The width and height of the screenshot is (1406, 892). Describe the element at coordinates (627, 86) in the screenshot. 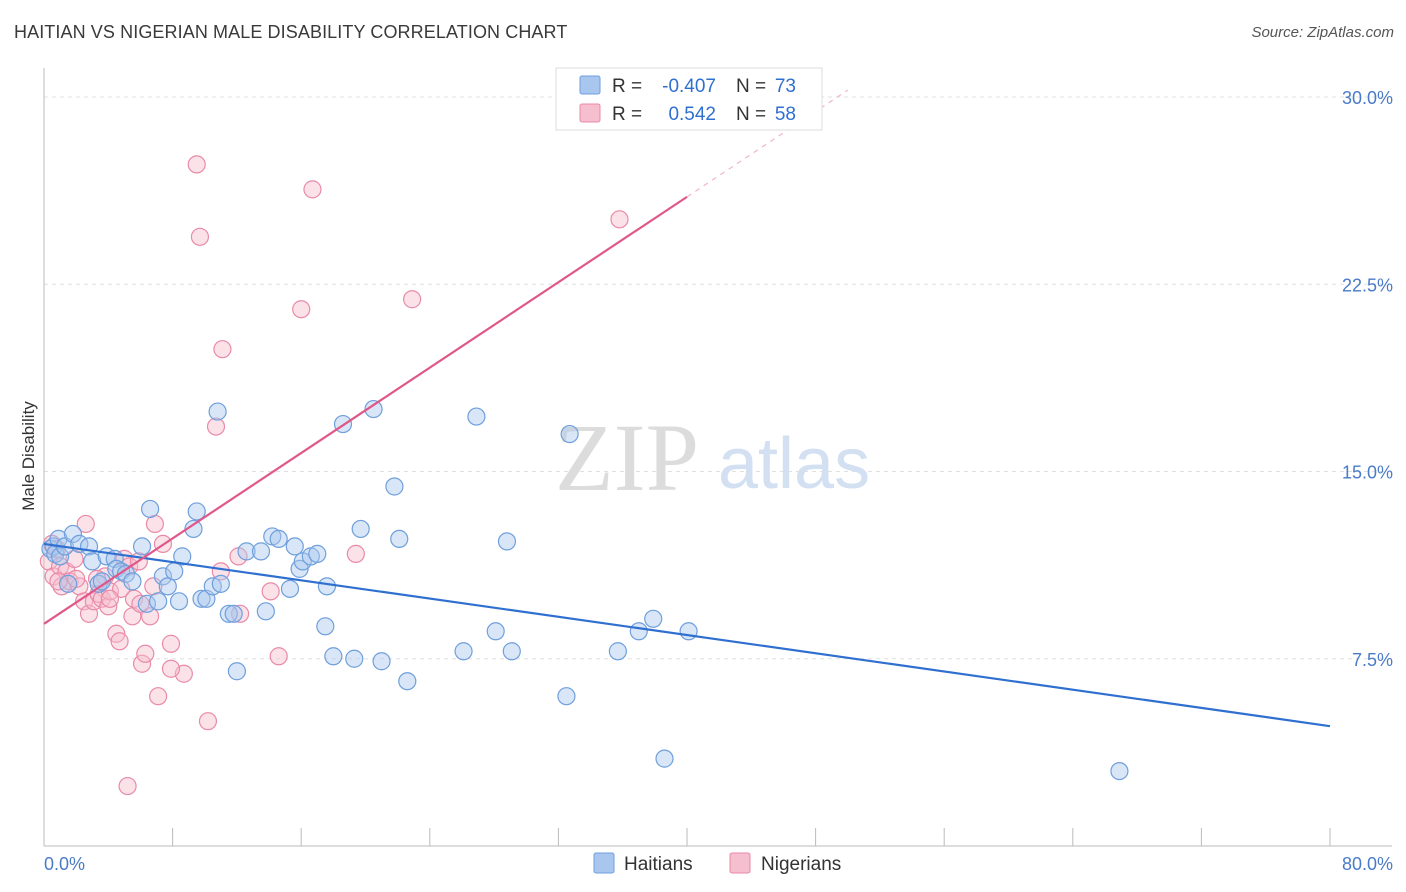

I see `haitians-r-label: R =` at that location.